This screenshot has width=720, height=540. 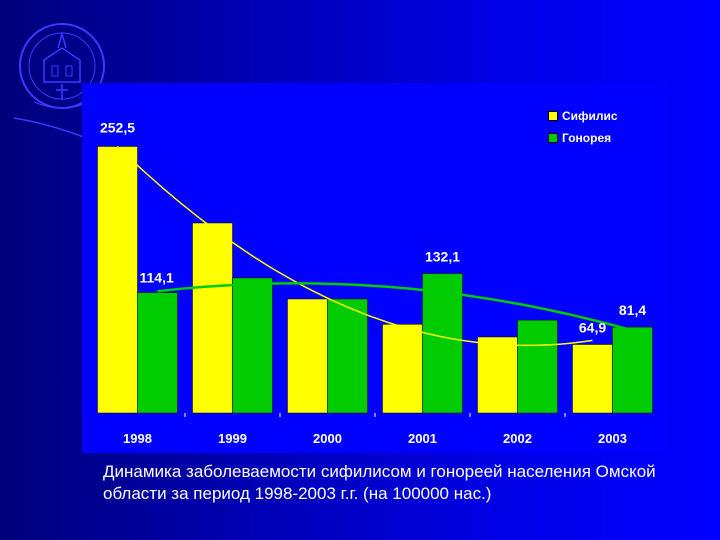 What do you see at coordinates (517, 438) in the screenshot?
I see `x-tick-label-2002: 2002` at bounding box center [517, 438].